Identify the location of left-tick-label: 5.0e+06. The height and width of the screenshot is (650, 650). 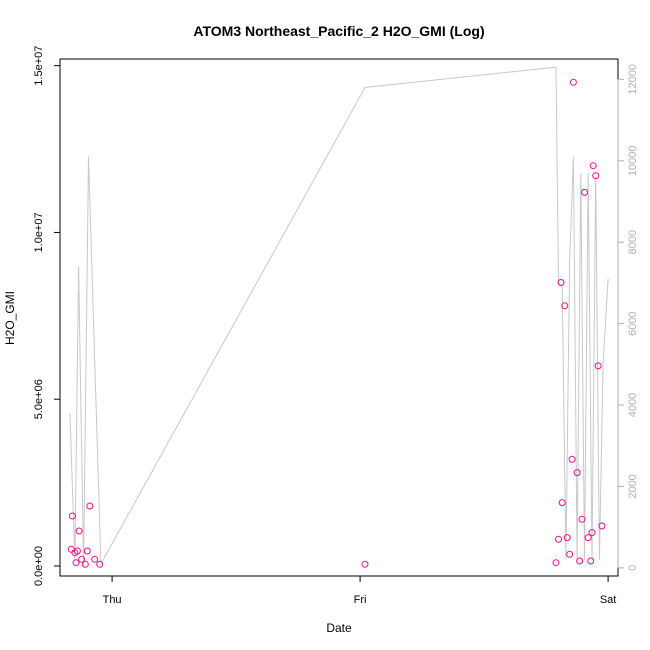
(39, 399).